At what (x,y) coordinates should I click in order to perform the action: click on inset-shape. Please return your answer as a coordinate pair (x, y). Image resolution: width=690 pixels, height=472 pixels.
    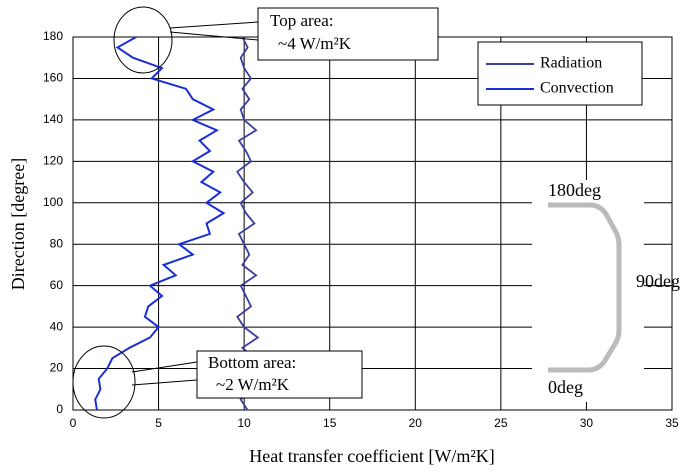
    Looking at the image, I should click on (585, 287).